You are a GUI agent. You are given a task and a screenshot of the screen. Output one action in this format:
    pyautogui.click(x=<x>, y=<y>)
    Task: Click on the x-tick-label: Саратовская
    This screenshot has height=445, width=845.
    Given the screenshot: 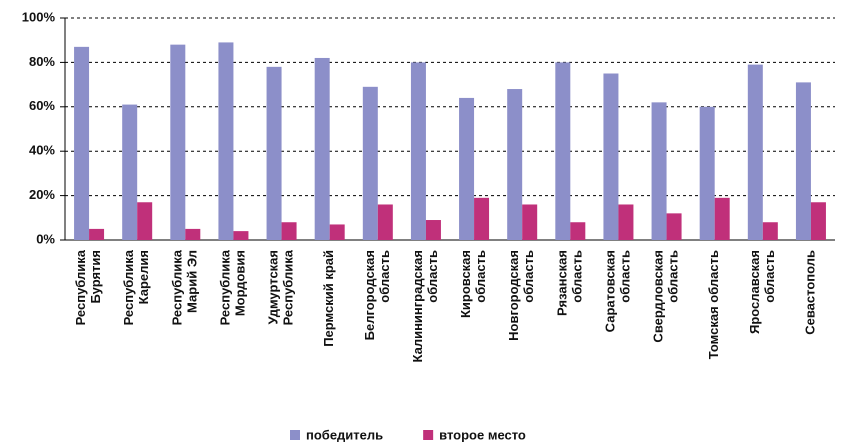 What is the action you would take?
    pyautogui.click(x=609, y=291)
    